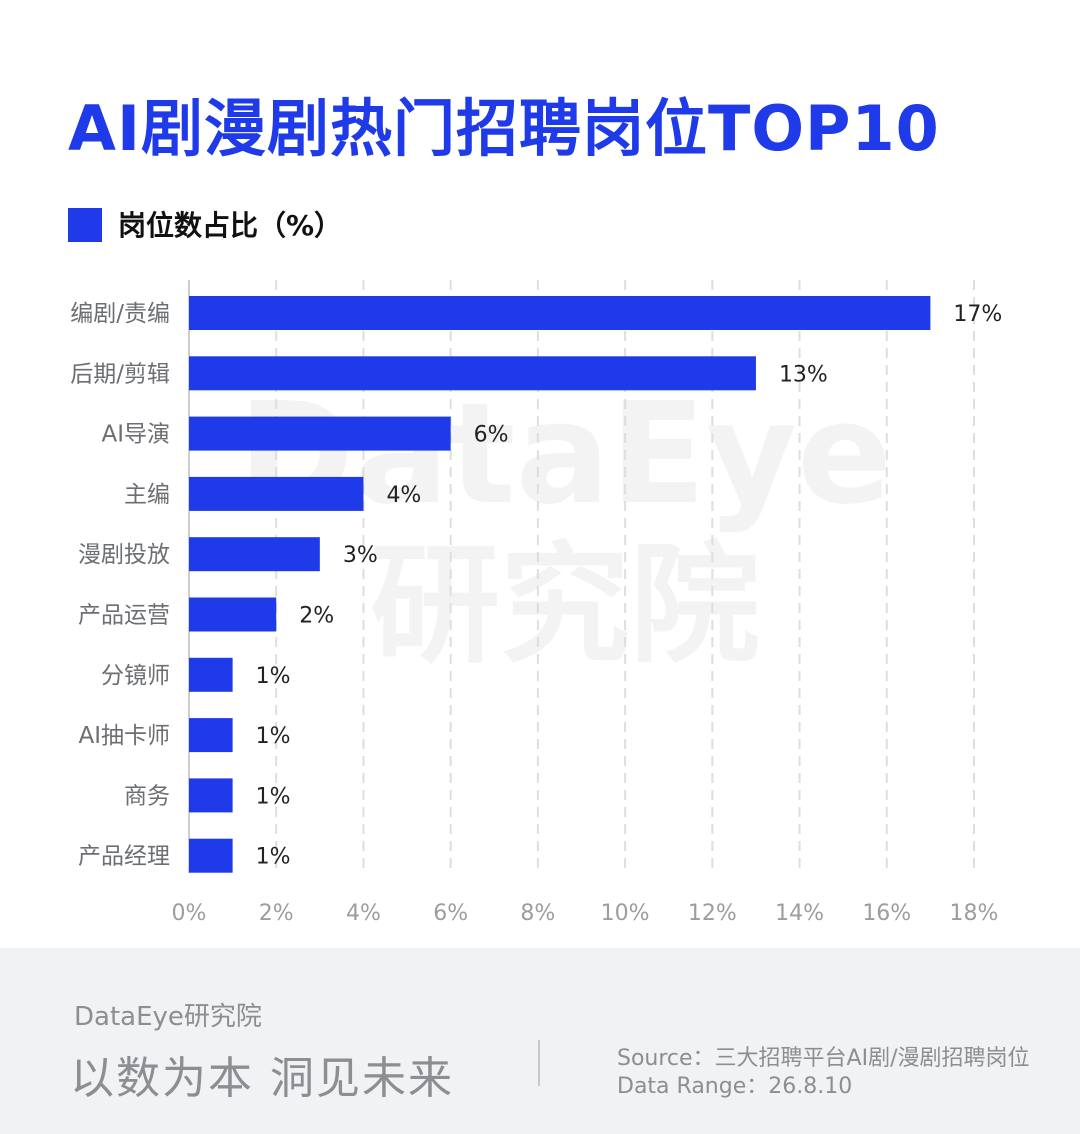 The height and width of the screenshot is (1134, 1080). What do you see at coordinates (316, 616) in the screenshot?
I see `data-label: 2%` at bounding box center [316, 616].